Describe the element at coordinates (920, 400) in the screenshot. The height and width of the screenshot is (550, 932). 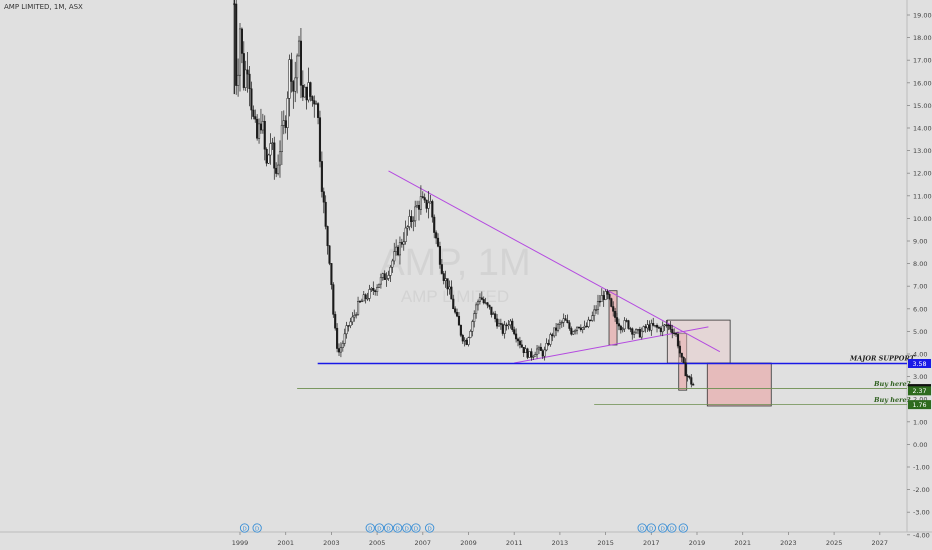
I see `y-tick-label: 2.00` at that location.